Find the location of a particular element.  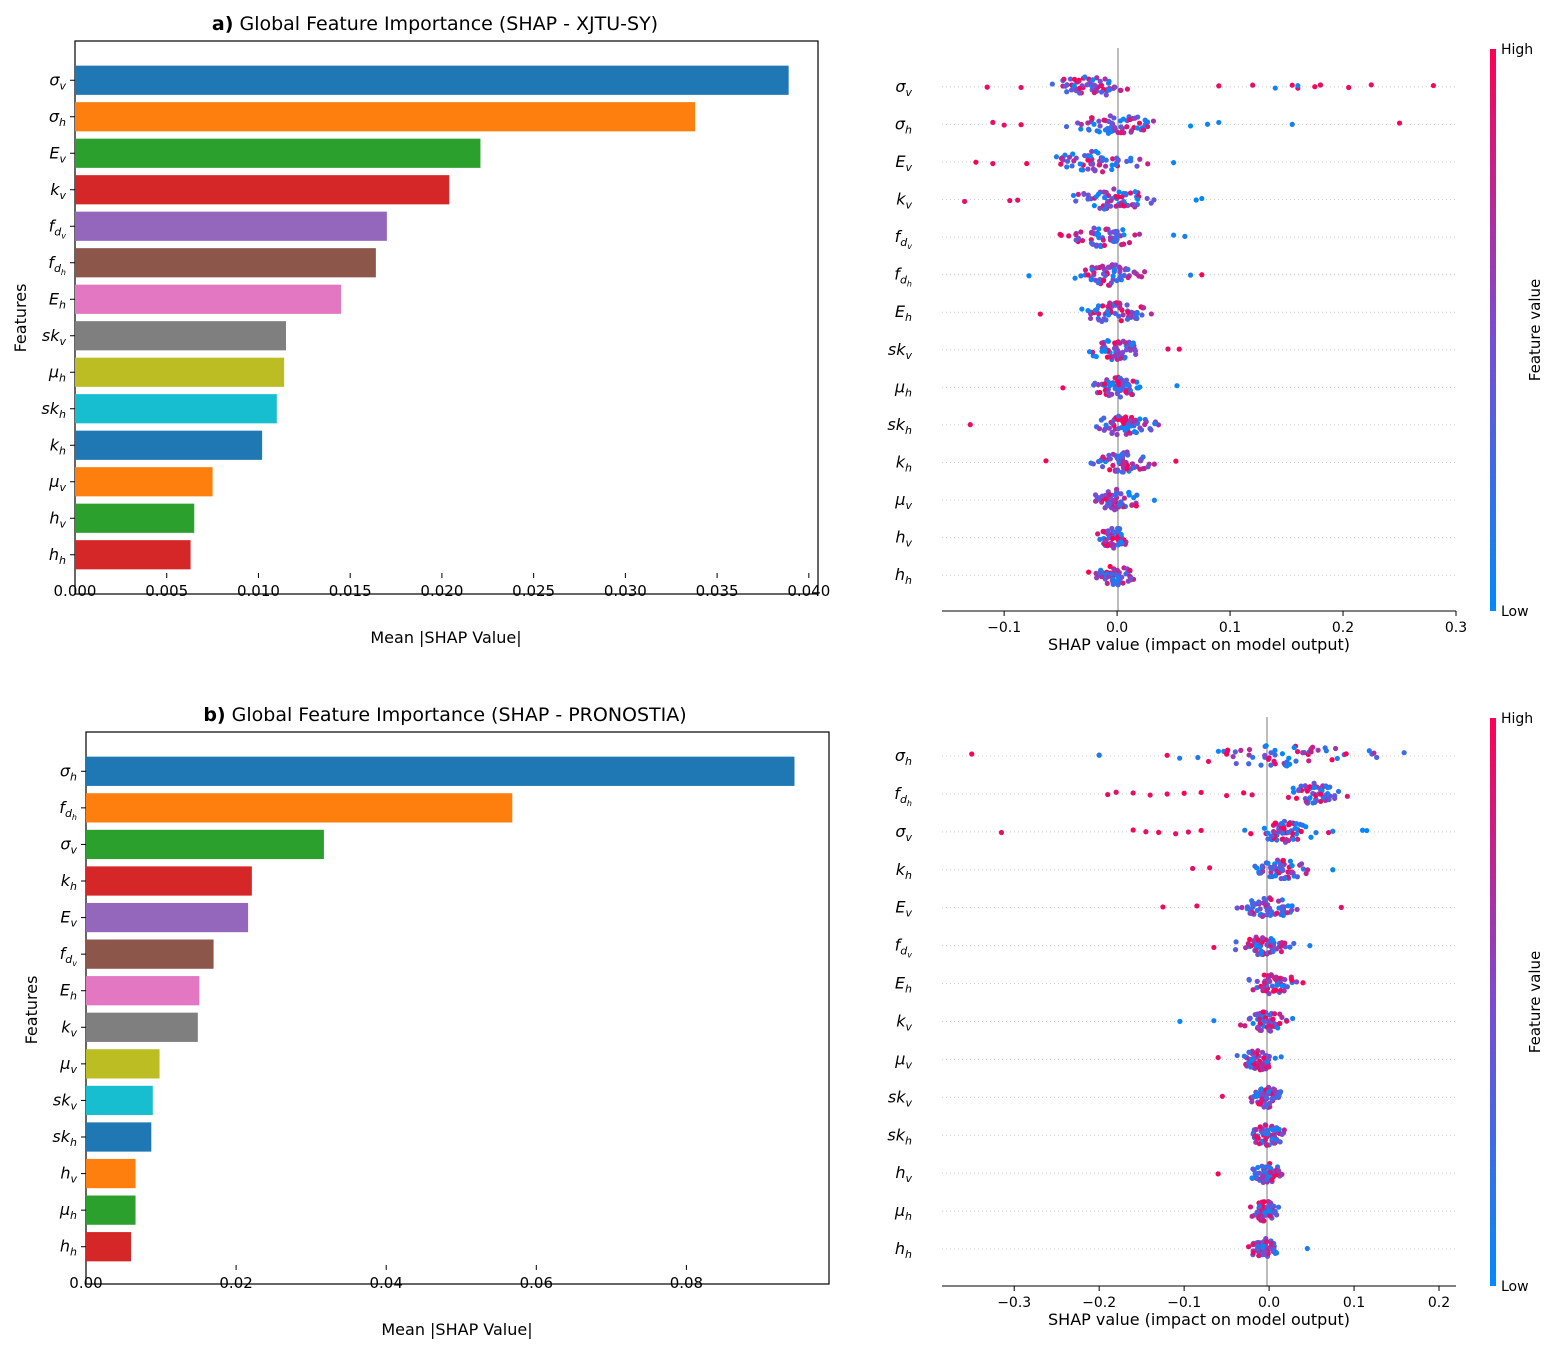

x-tick-label: −0.2 is located at coordinates (1099, 1303).